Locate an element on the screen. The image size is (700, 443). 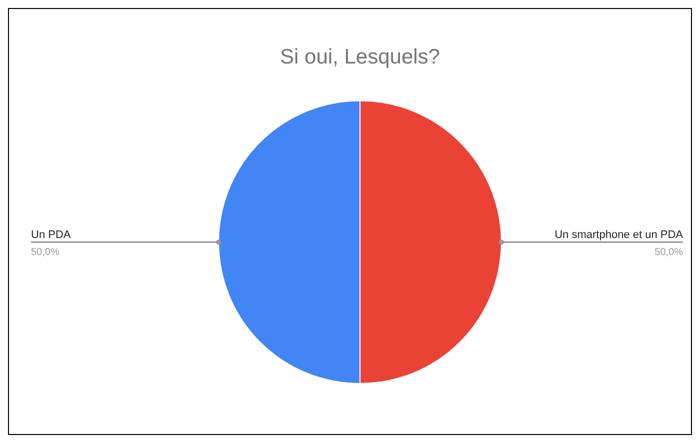
chart-title: Si oui, Lesquels? is located at coordinates (360, 56).